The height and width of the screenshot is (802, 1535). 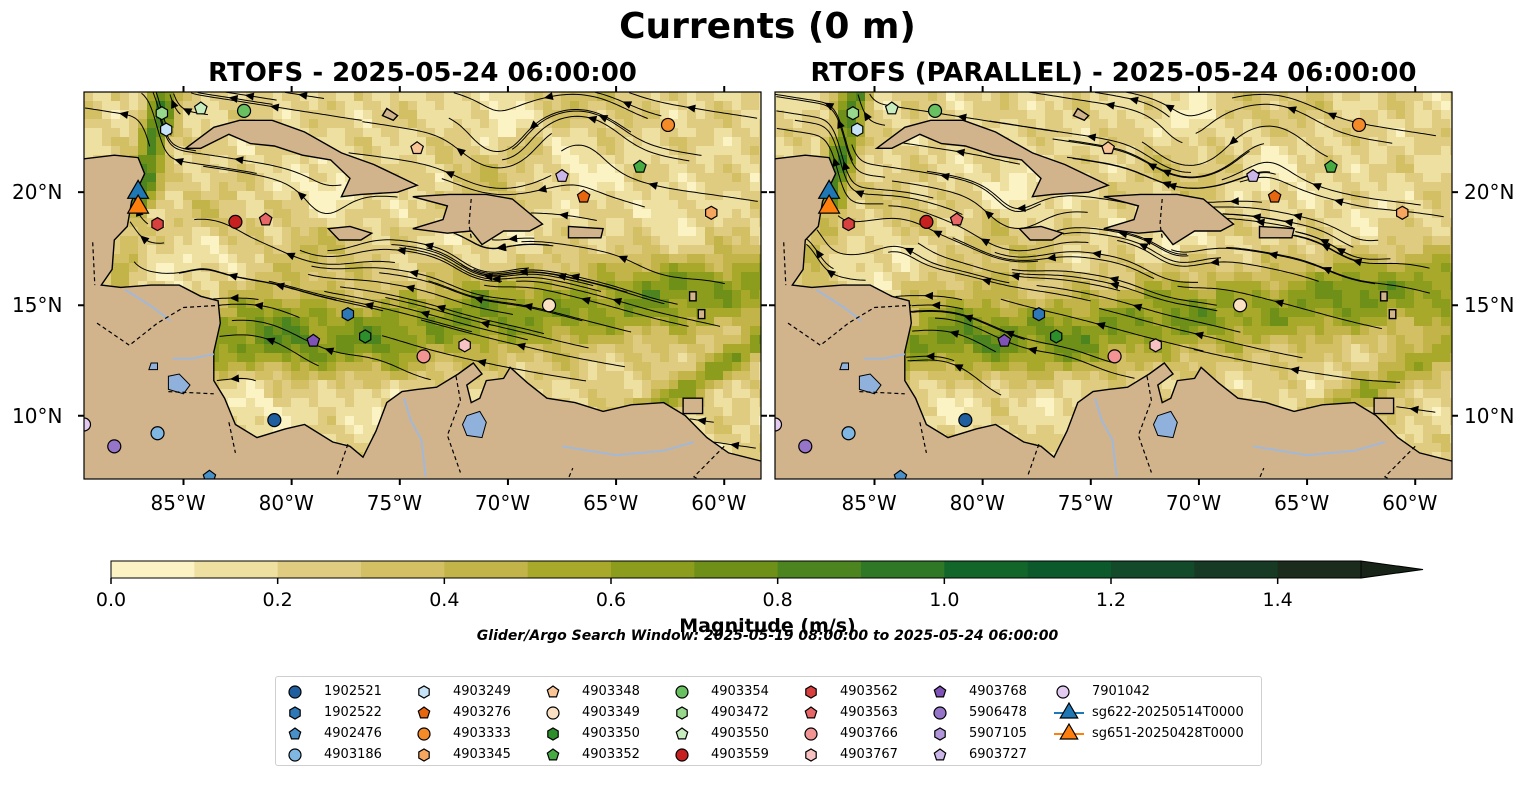 I want to click on legend-item: 4903559, so click(x=721, y=754).